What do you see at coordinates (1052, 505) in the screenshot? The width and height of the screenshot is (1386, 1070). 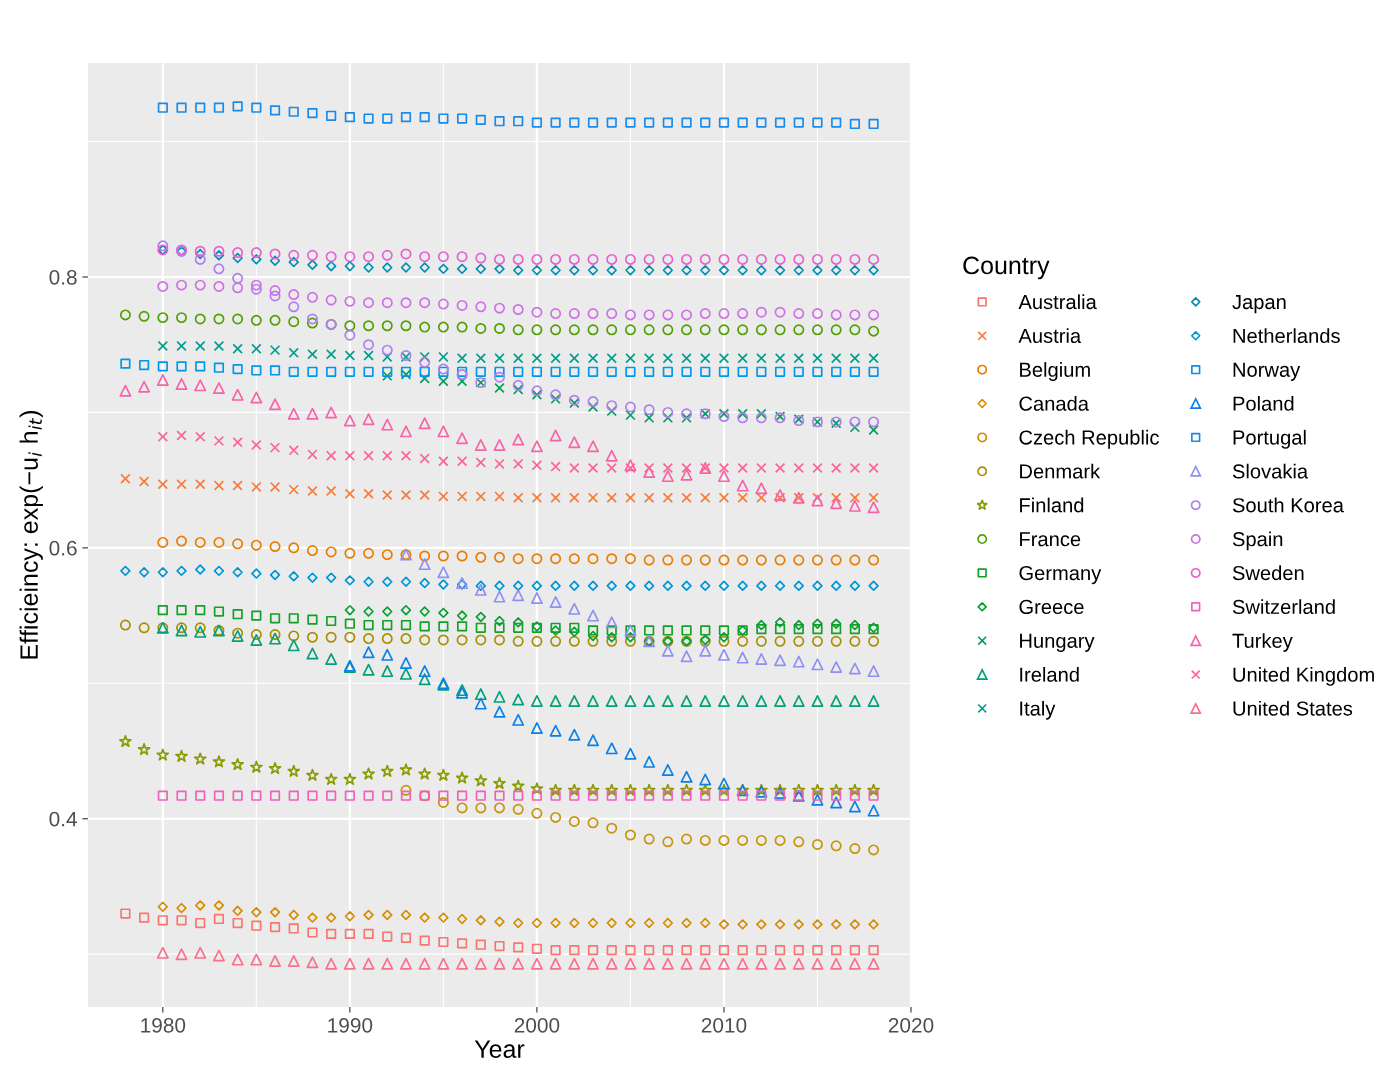 I see `legend-label: Finland` at bounding box center [1052, 505].